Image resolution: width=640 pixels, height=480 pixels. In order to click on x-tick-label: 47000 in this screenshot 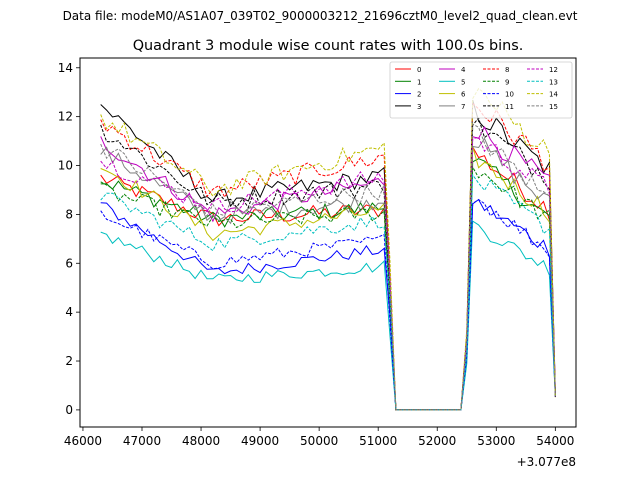, I will do `click(142, 441)`.